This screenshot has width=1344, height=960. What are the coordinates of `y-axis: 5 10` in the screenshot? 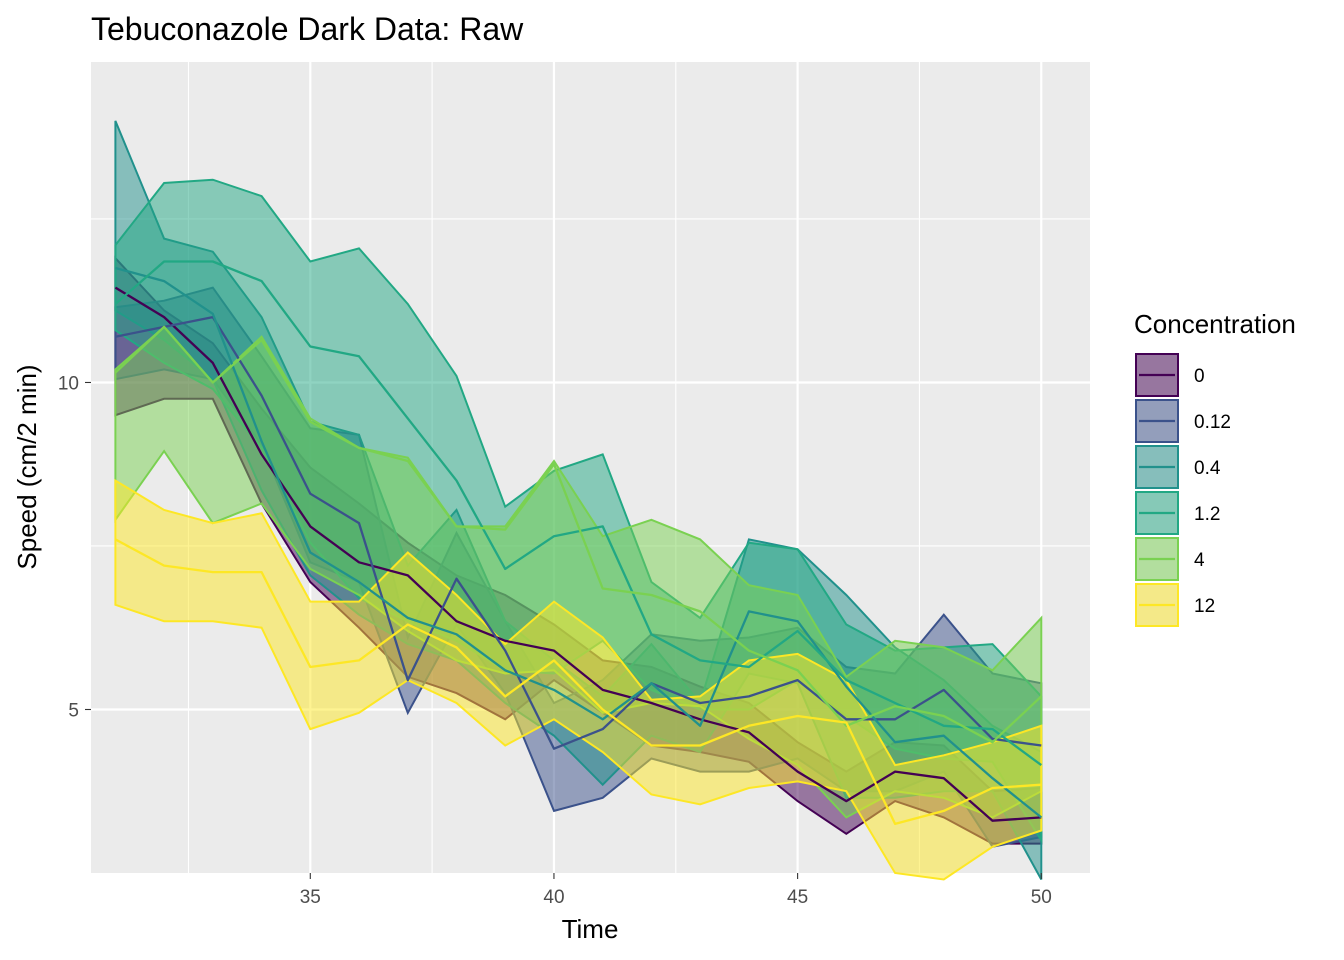 It's located at (74, 547).